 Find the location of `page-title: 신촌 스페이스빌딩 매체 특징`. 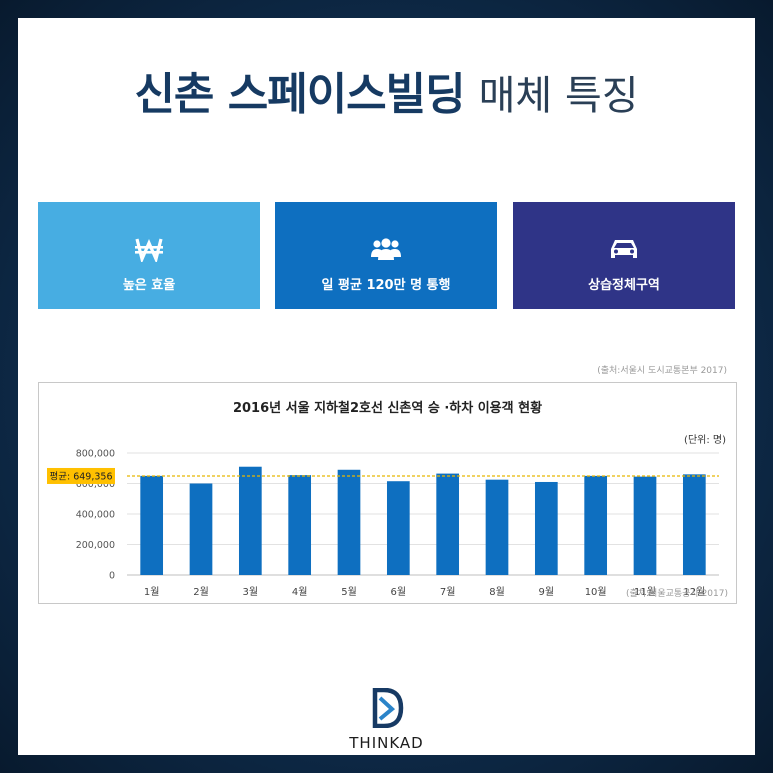

page-title: 신촌 스페이스빌딩 매체 특징 is located at coordinates (386, 90).